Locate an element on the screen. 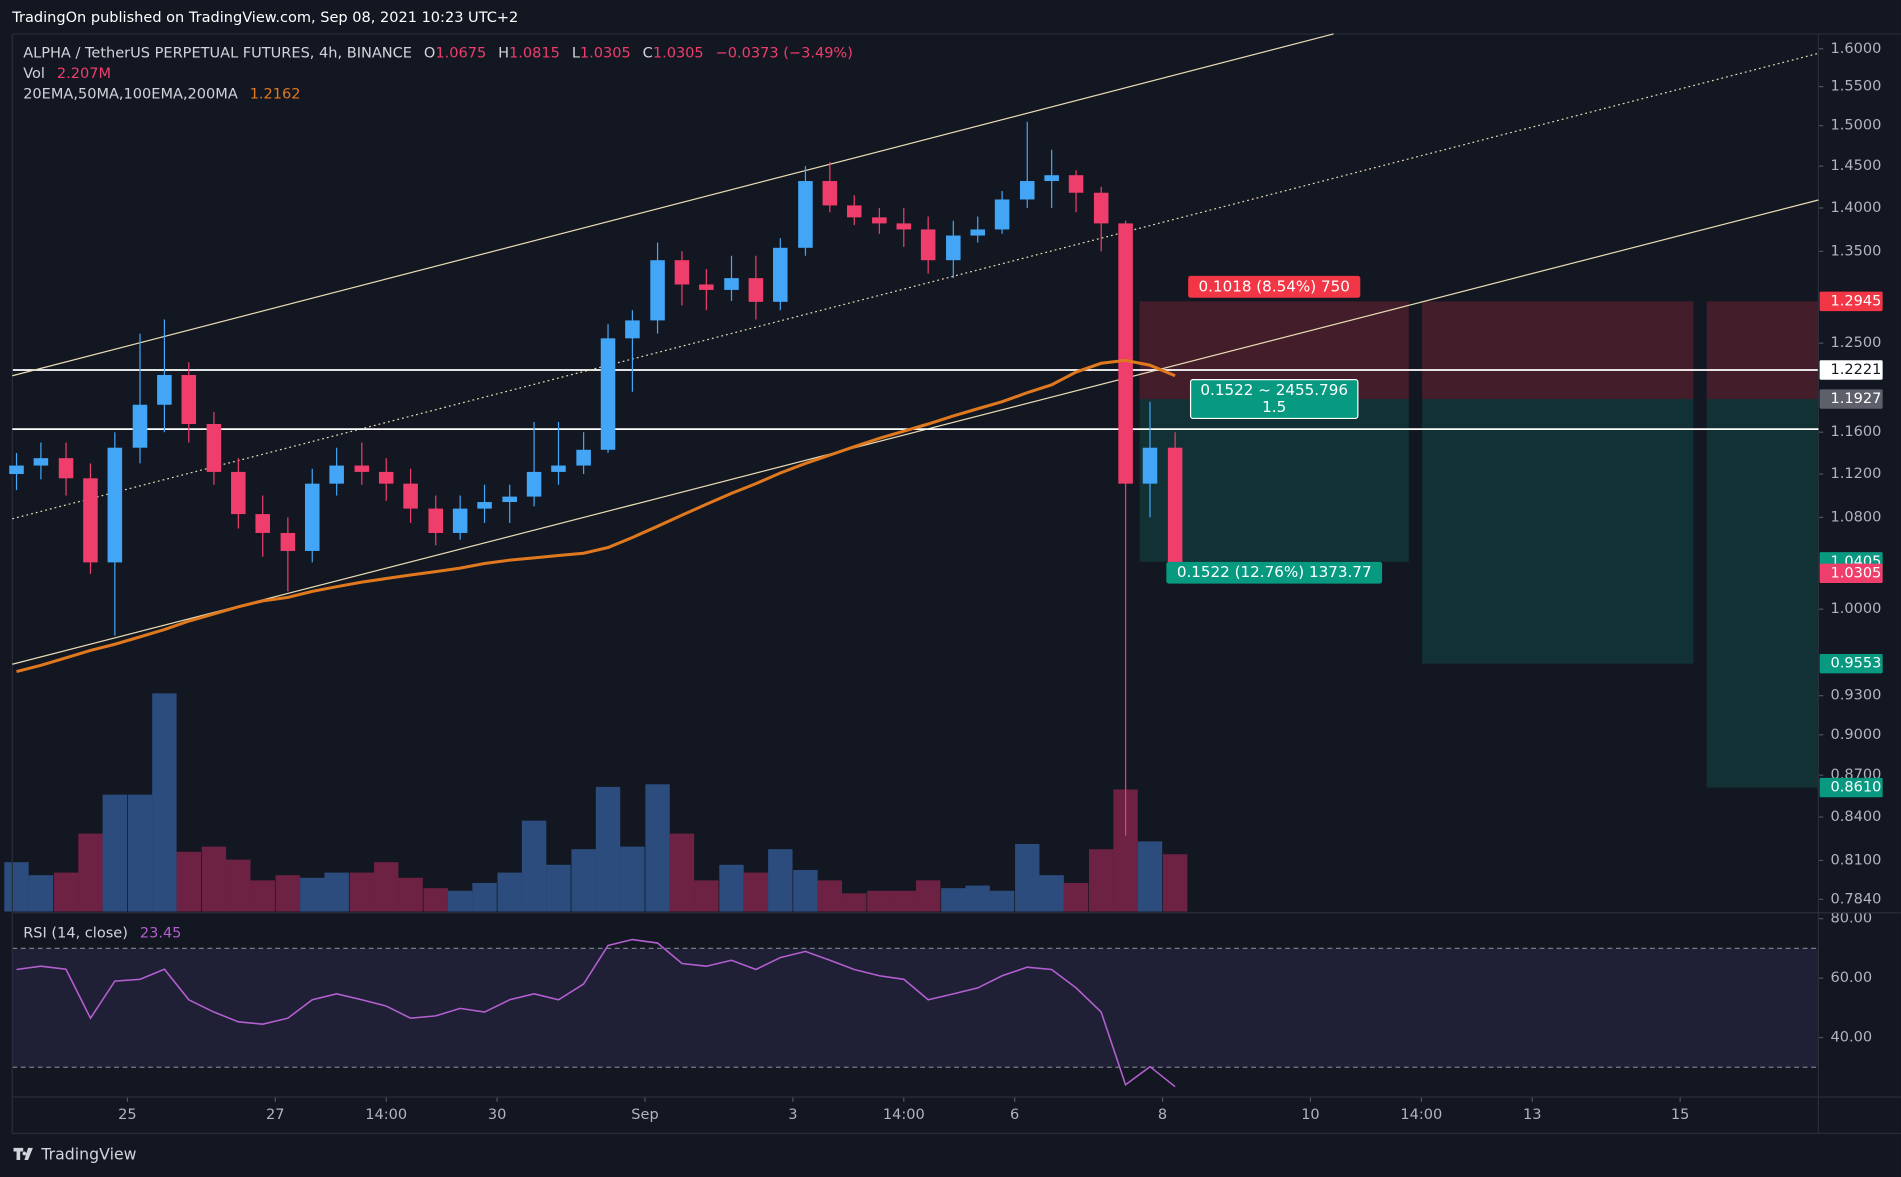 The width and height of the screenshot is (1901, 1177). legend-value: 1.0675 is located at coordinates (460, 53).